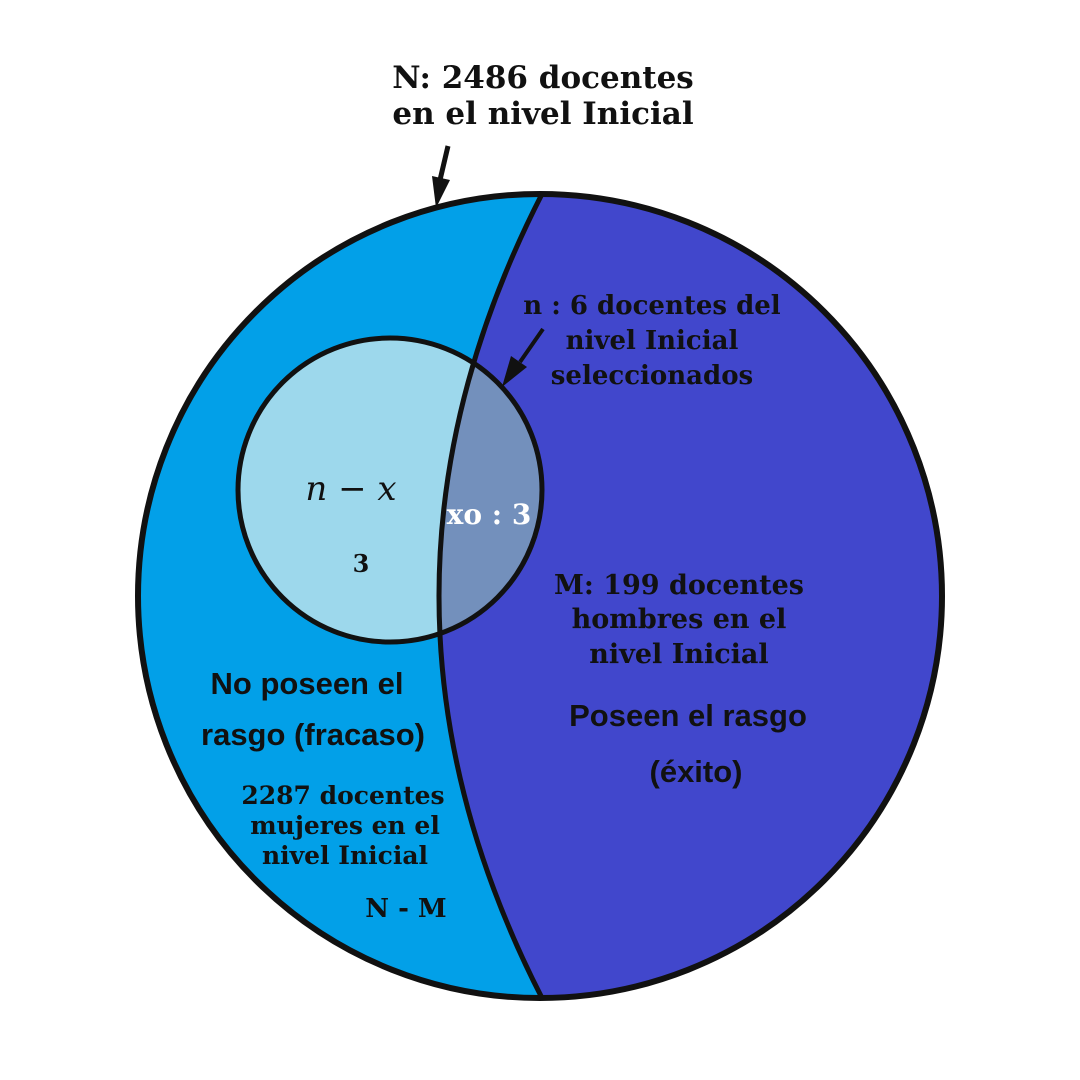 The height and width of the screenshot is (1080, 1080). What do you see at coordinates (345, 855) in the screenshot?
I see `failure-count-line3: nivel Inicial` at bounding box center [345, 855].